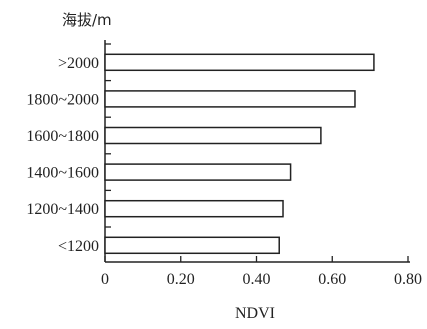  I want to click on x-tick-label: 0.40, so click(257, 279).